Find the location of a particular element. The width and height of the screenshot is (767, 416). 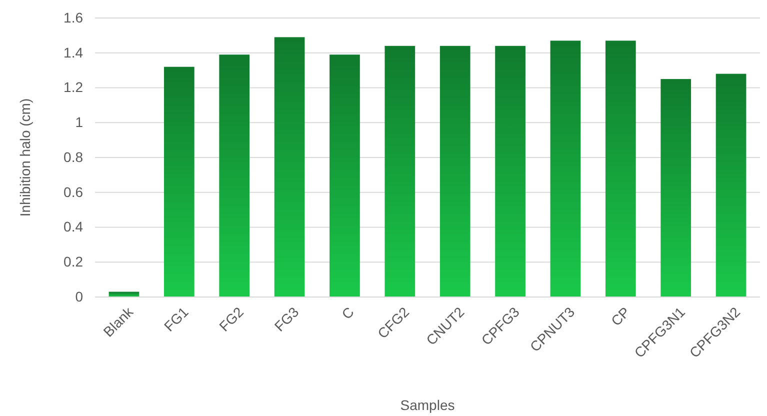

y-tick-label: 0.4 is located at coordinates (74, 226).